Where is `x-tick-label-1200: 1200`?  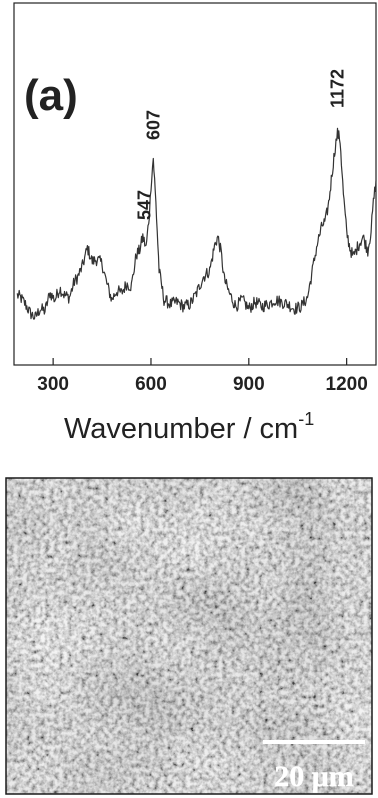
x-tick-label-1200: 1200 is located at coordinates (347, 384).